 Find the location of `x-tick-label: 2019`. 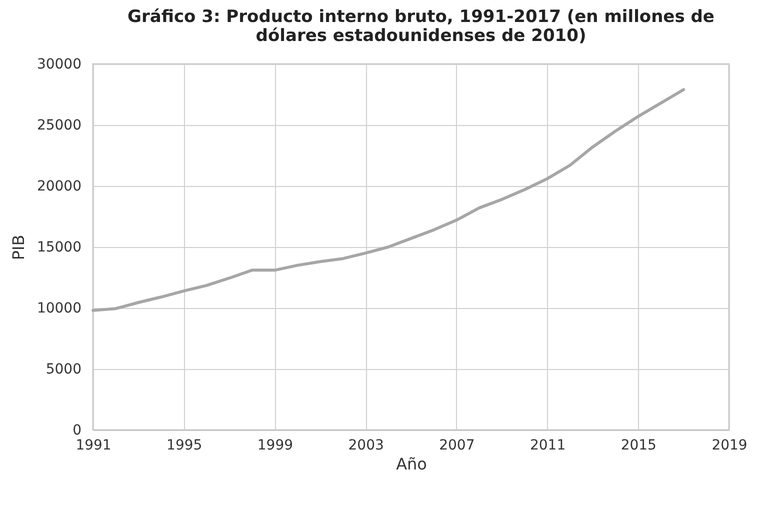

x-tick-label: 2019 is located at coordinates (730, 446).